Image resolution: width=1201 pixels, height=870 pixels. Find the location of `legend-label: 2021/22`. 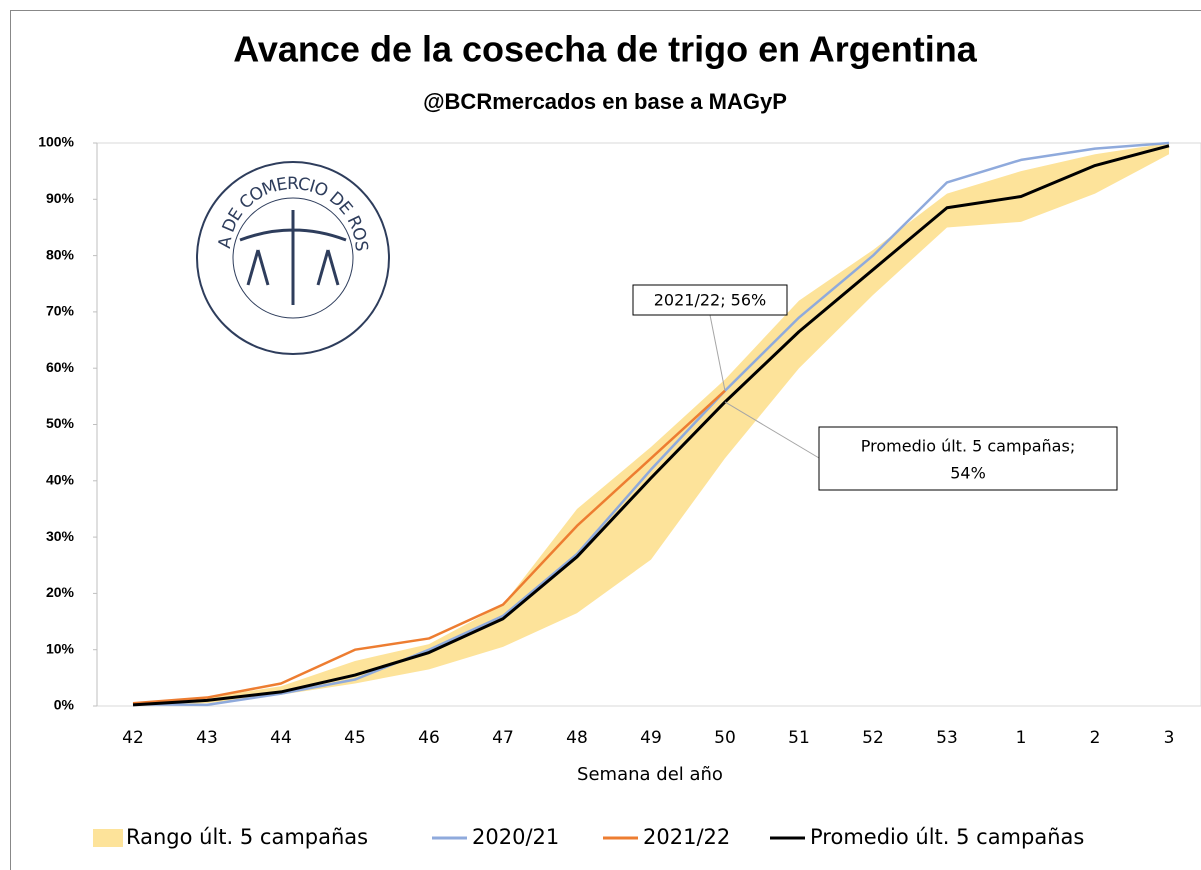

legend-label: 2021/22 is located at coordinates (686, 837).